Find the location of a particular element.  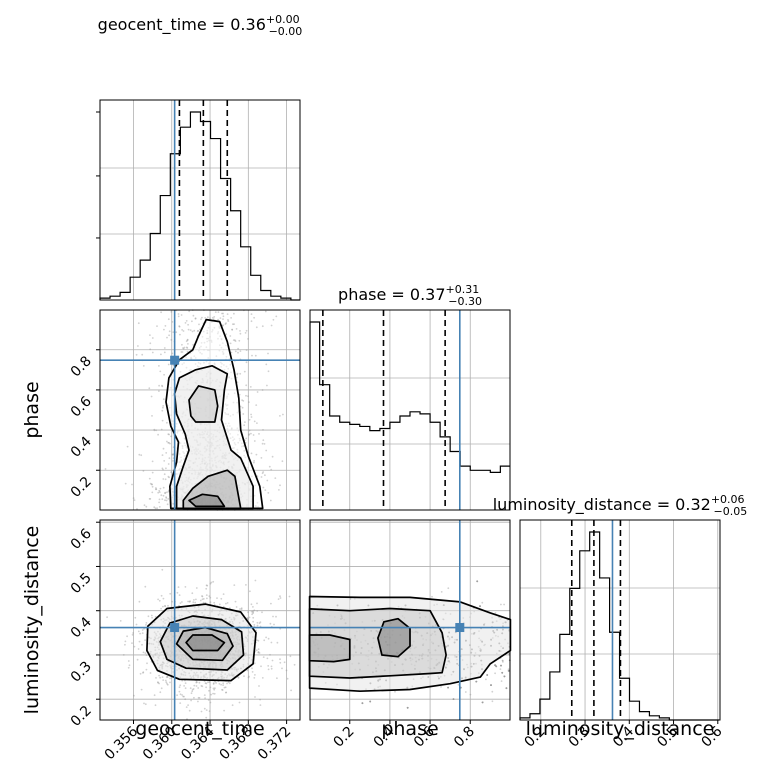

panel-title-luminosity-distance: luminosity_distance = 0.32+0.06 −0.05 is located at coordinates (620, 505).